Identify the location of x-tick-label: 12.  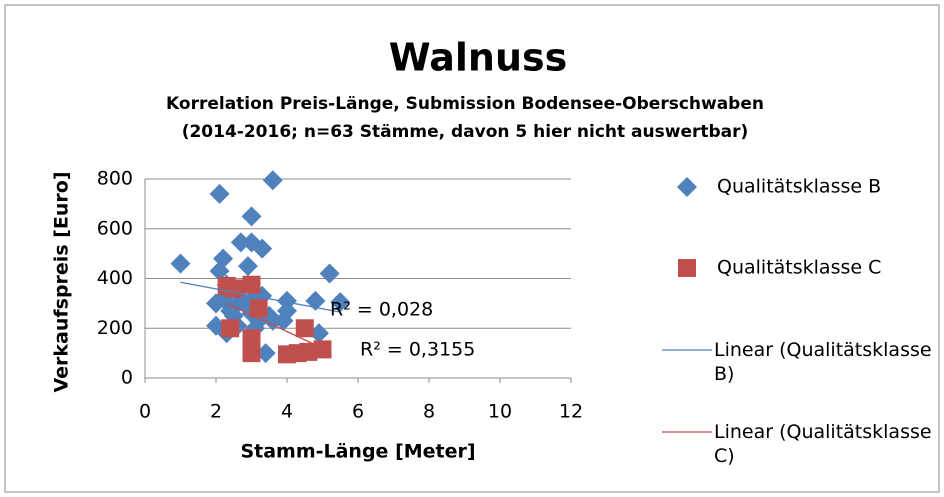
(571, 412).